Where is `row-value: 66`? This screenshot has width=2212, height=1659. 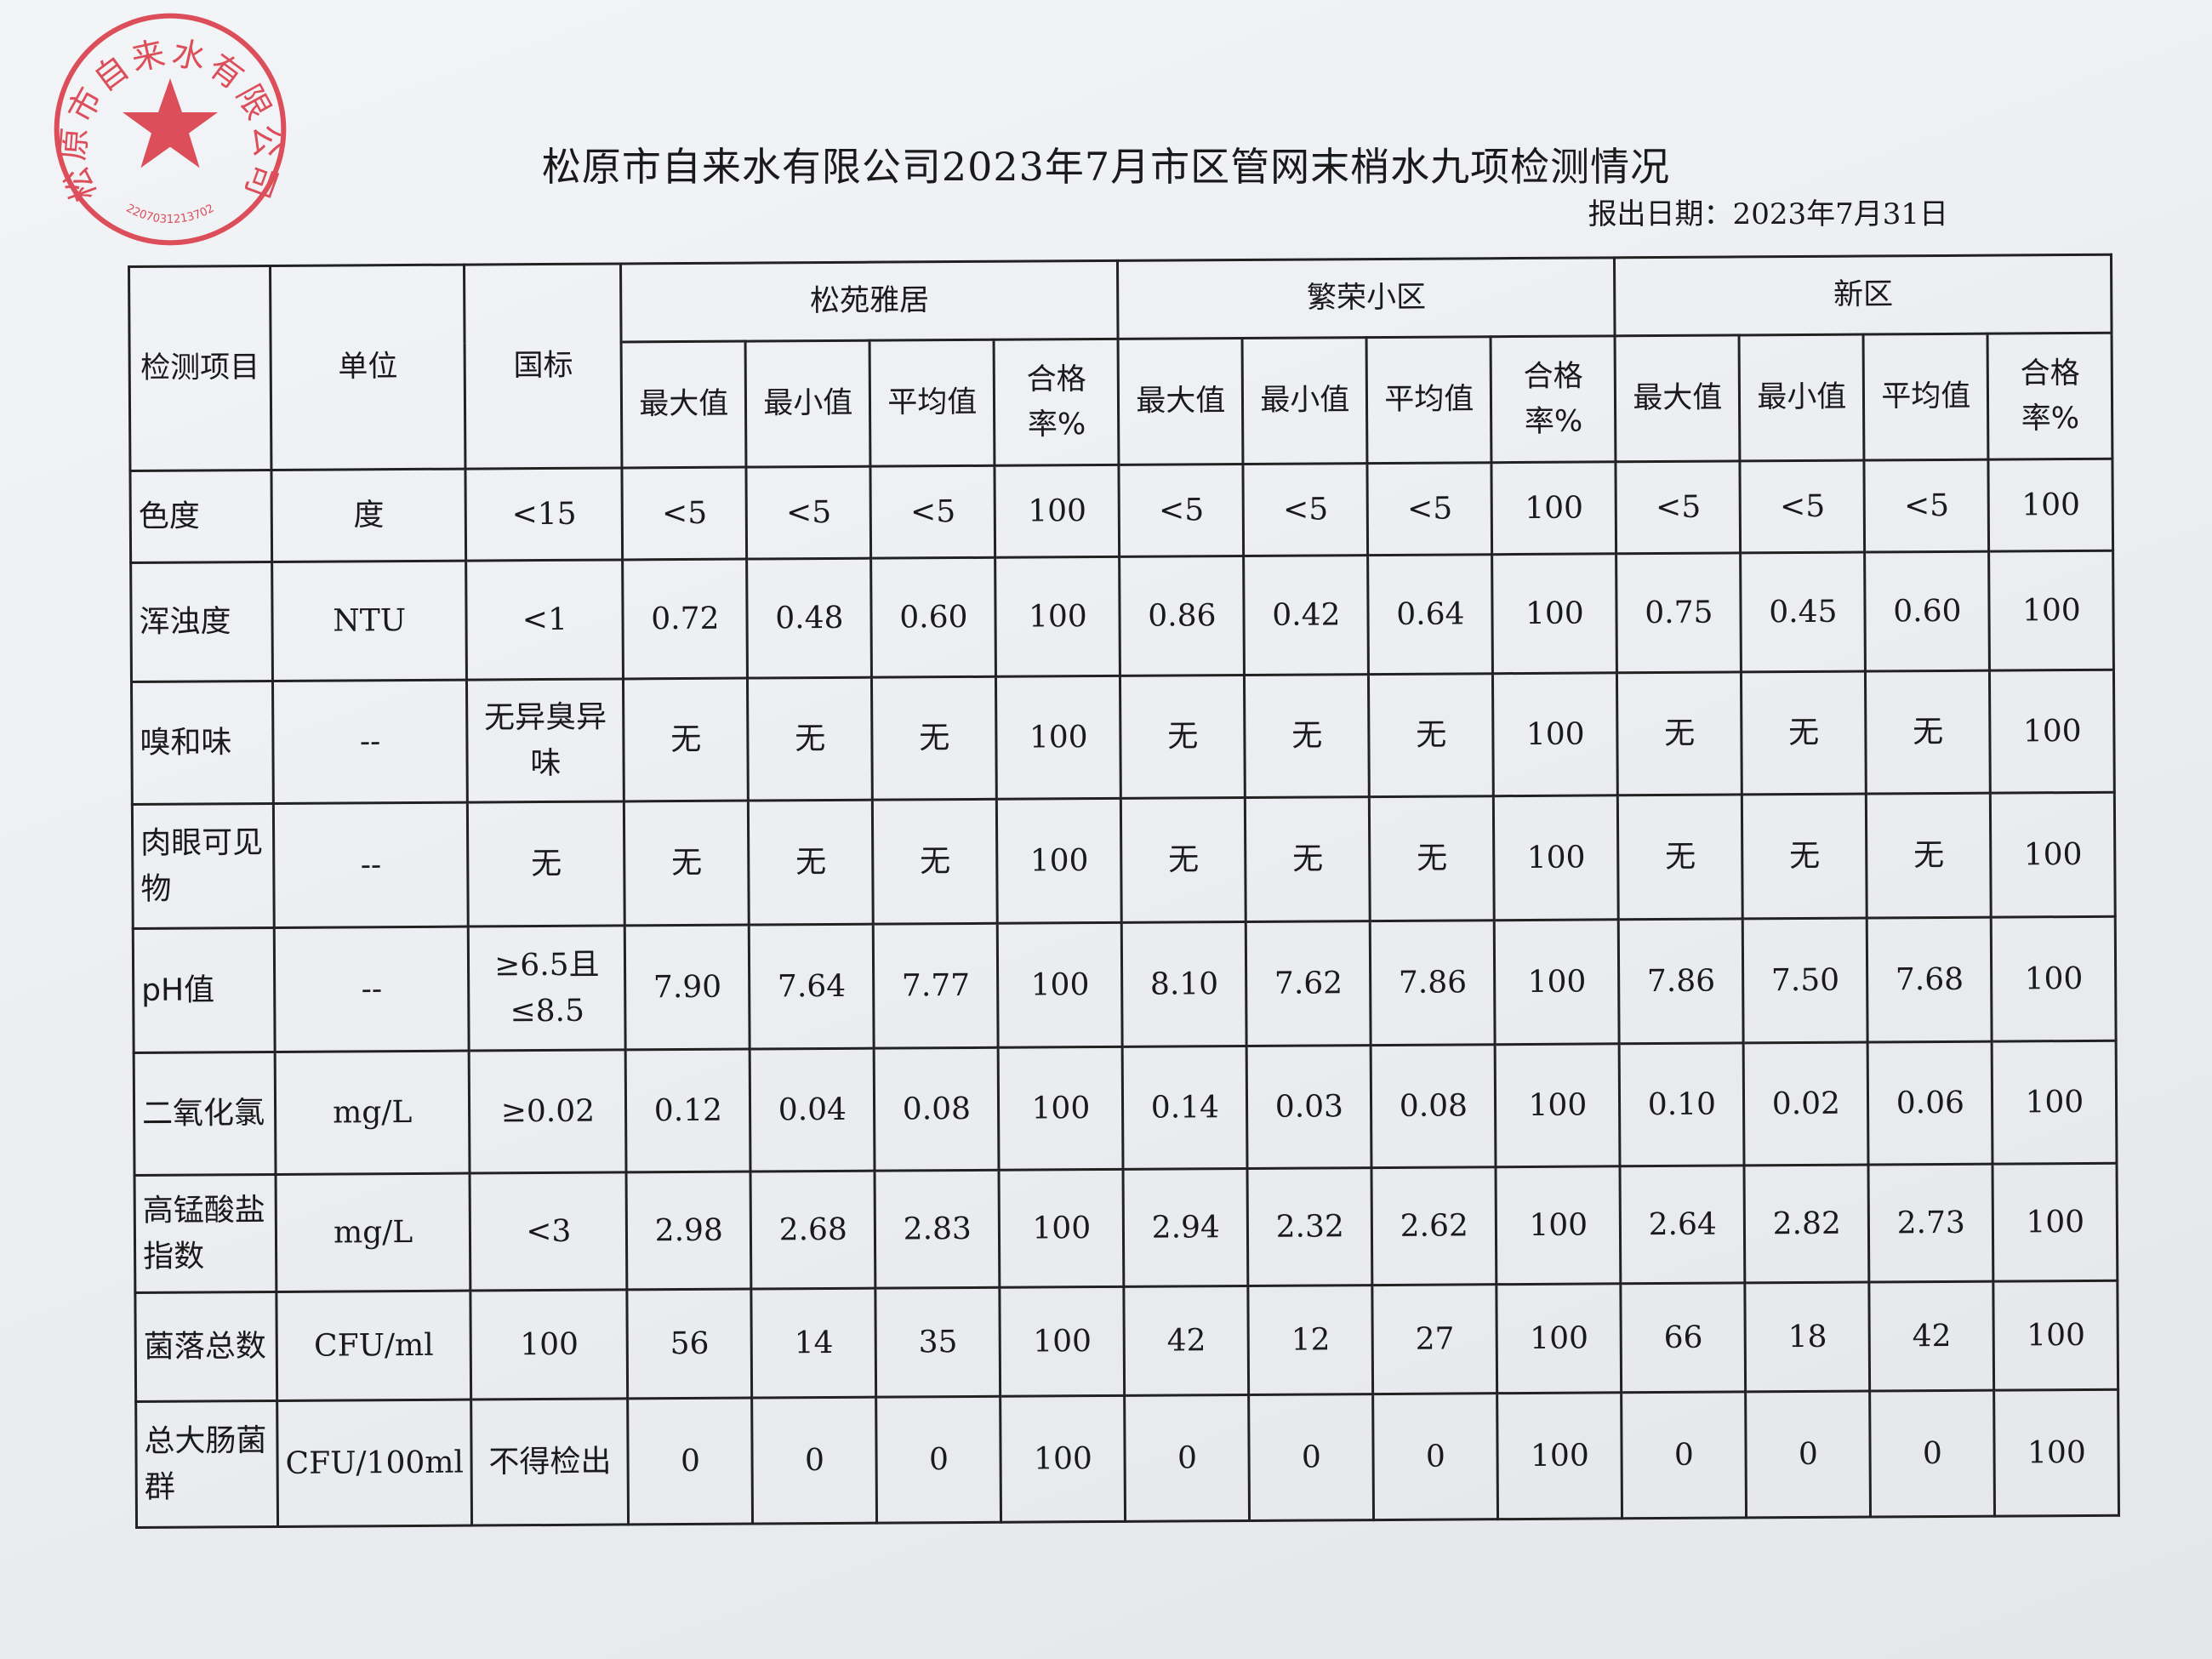
row-value: 66 is located at coordinates (1683, 1337).